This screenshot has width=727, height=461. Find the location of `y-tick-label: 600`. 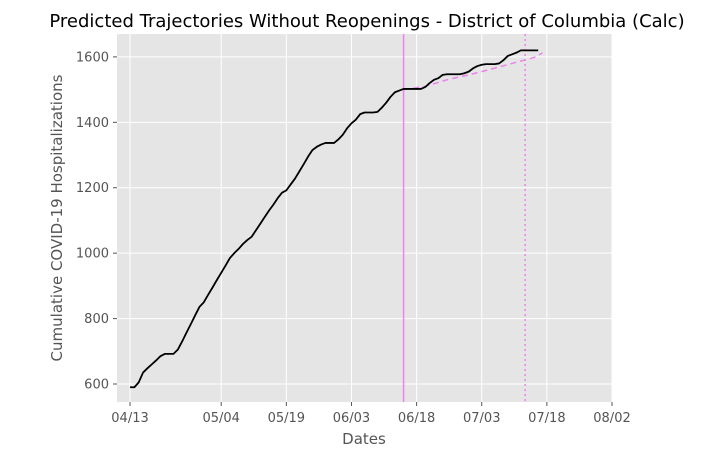

y-tick-label: 600 is located at coordinates (96, 385).